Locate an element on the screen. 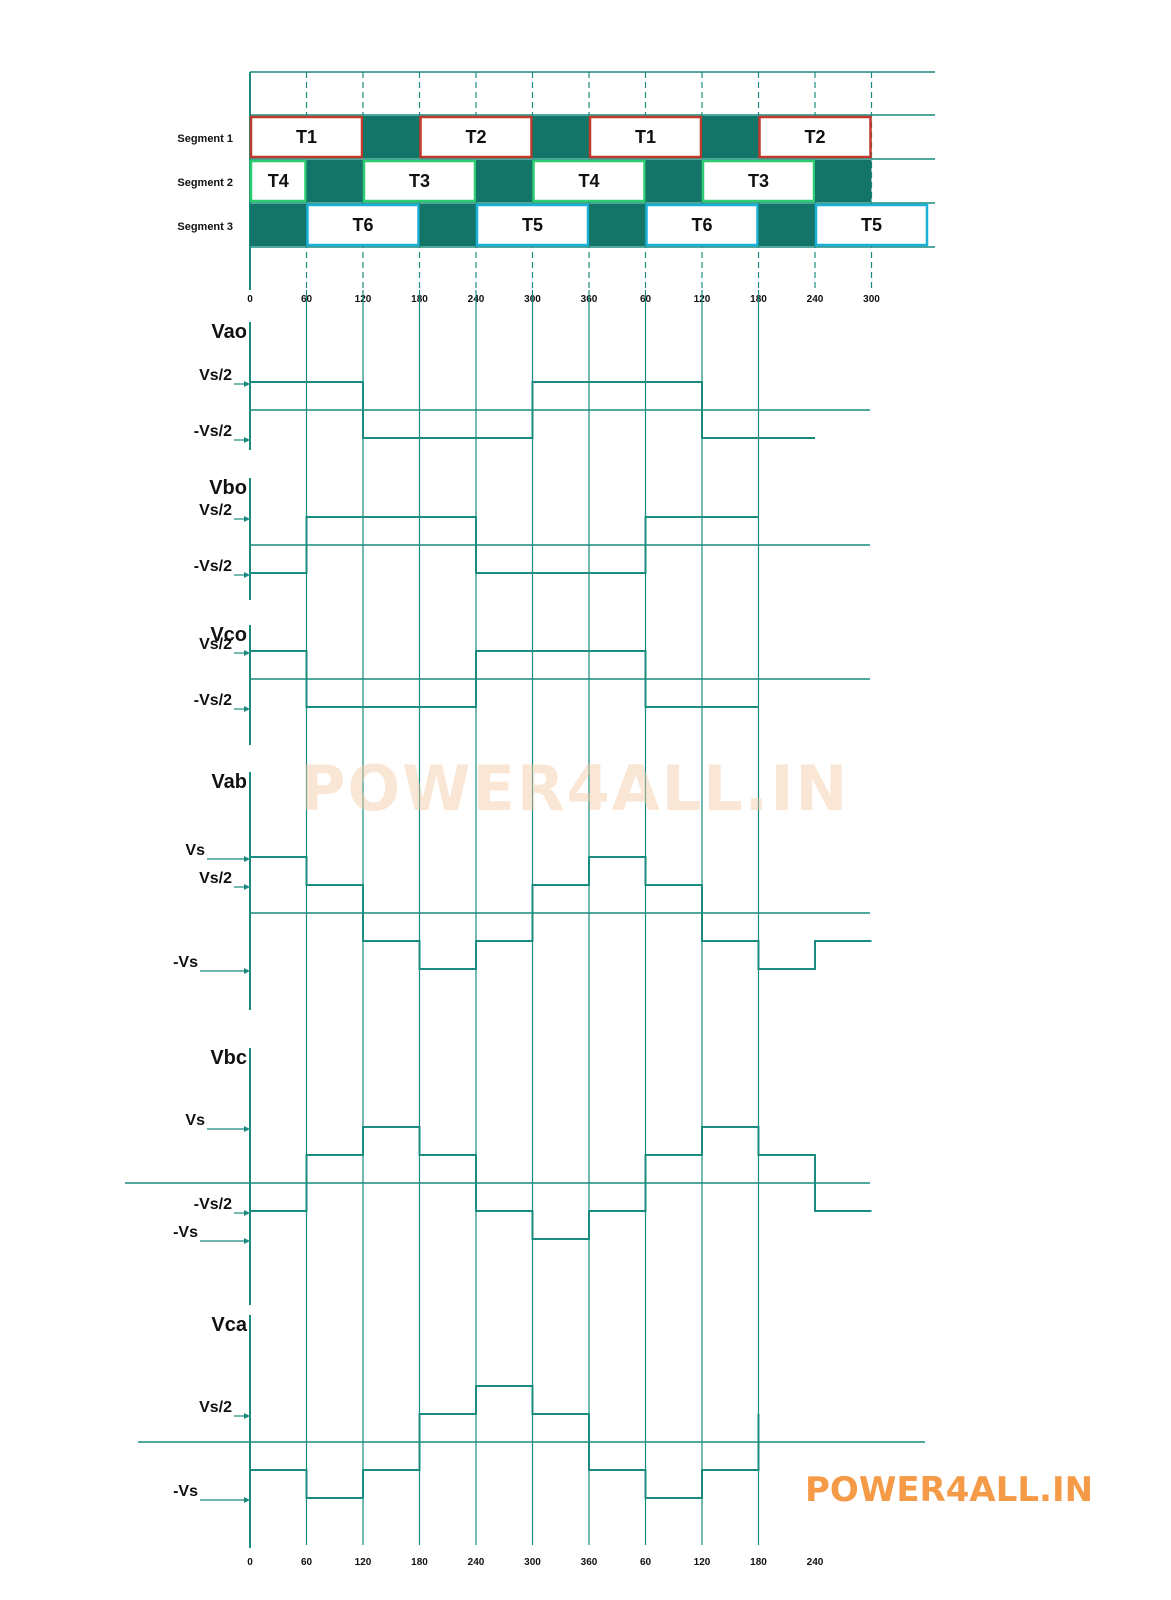 The height and width of the screenshot is (1600, 1171). segment-label: Segment 3 is located at coordinates (205, 227).